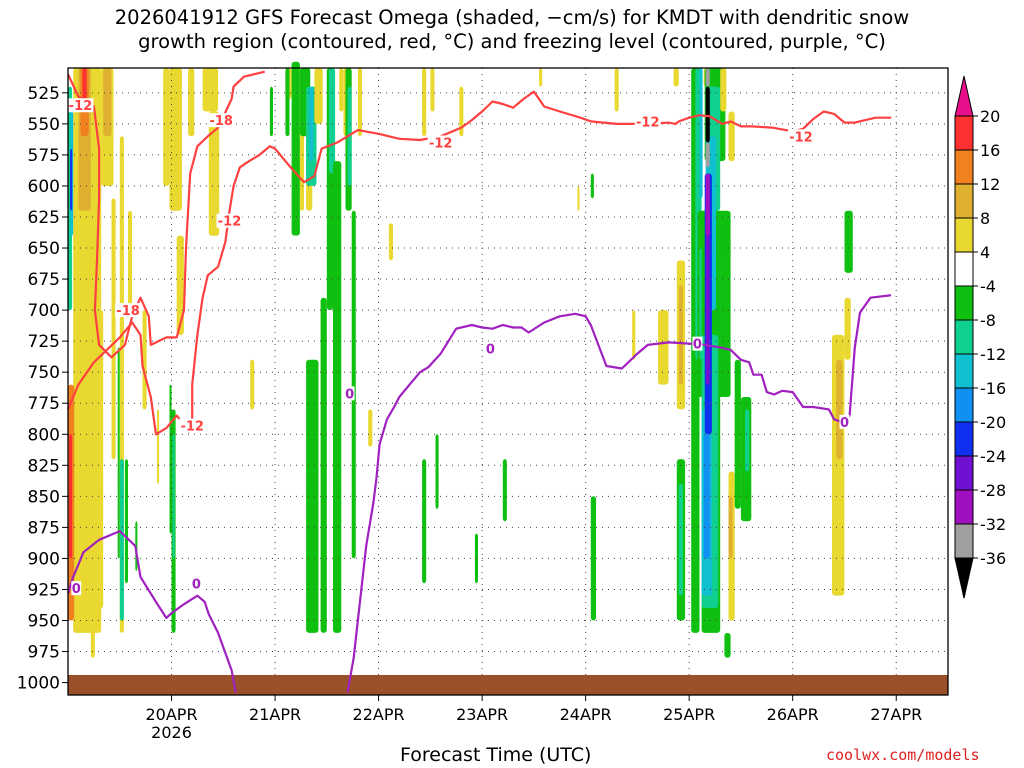 The width and height of the screenshot is (1024, 768). I want to click on color-bar: 20 16 12 8 4 -4 -8 -12 -16 -20 -24 -28 -32 -36, so click(980, 337).